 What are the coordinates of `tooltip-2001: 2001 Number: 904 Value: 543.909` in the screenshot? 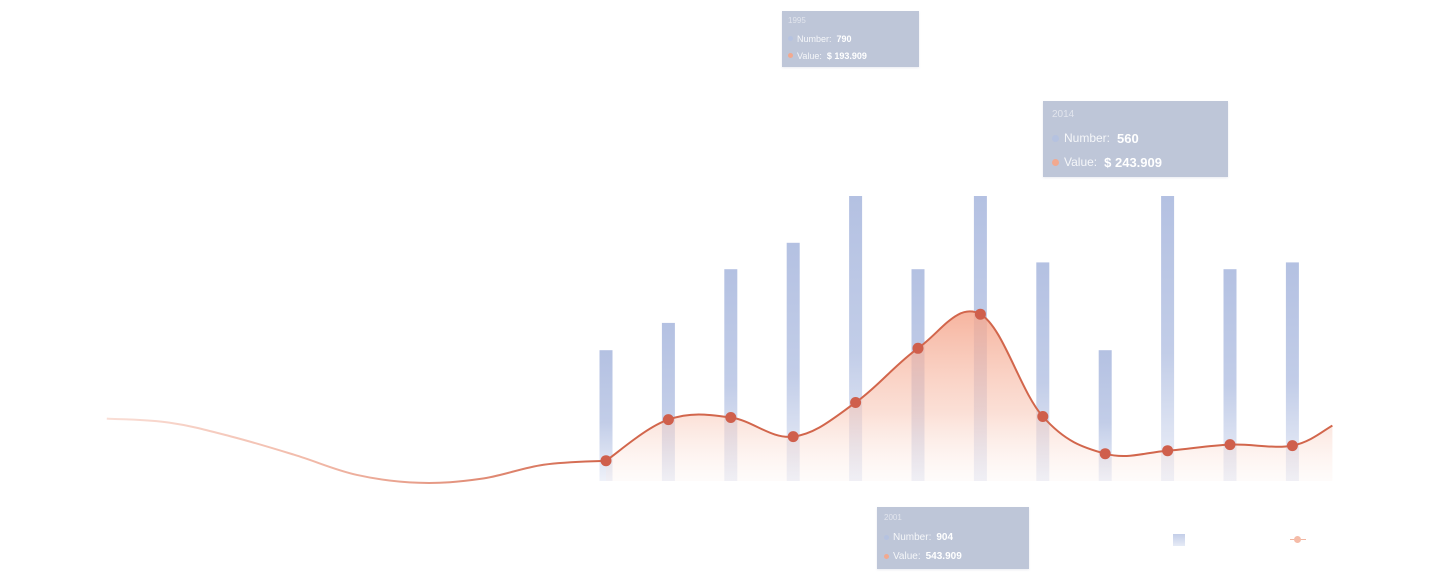 It's located at (953, 538).